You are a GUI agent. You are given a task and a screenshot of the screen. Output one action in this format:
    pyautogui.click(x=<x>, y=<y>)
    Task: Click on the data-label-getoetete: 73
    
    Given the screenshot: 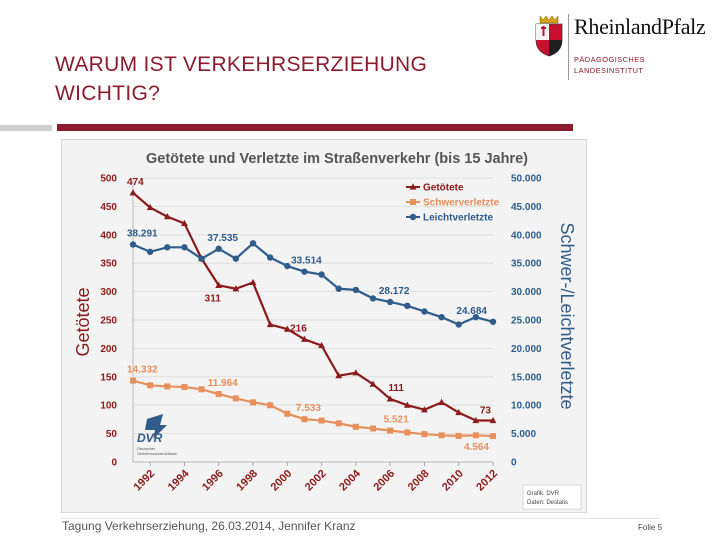 What is the action you would take?
    pyautogui.click(x=486, y=411)
    